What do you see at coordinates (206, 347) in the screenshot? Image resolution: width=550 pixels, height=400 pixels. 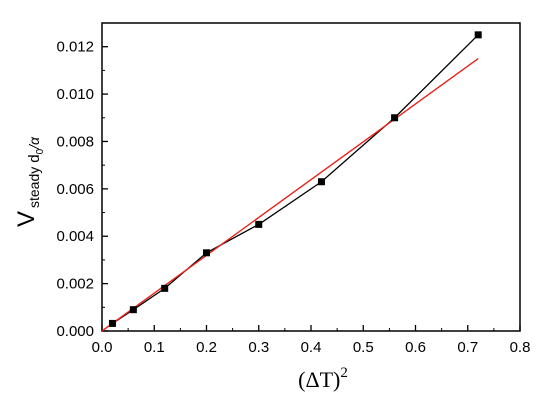 I see `x-tick-label: 0.2` at bounding box center [206, 347].